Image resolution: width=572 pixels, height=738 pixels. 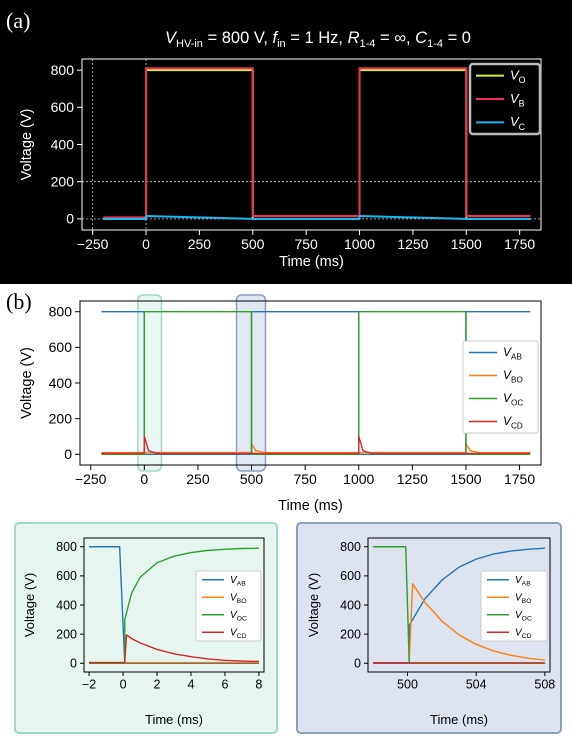 What do you see at coordinates (359, 244) in the screenshot?
I see `chart-a-x-tick-label-6: 1000` at bounding box center [359, 244].